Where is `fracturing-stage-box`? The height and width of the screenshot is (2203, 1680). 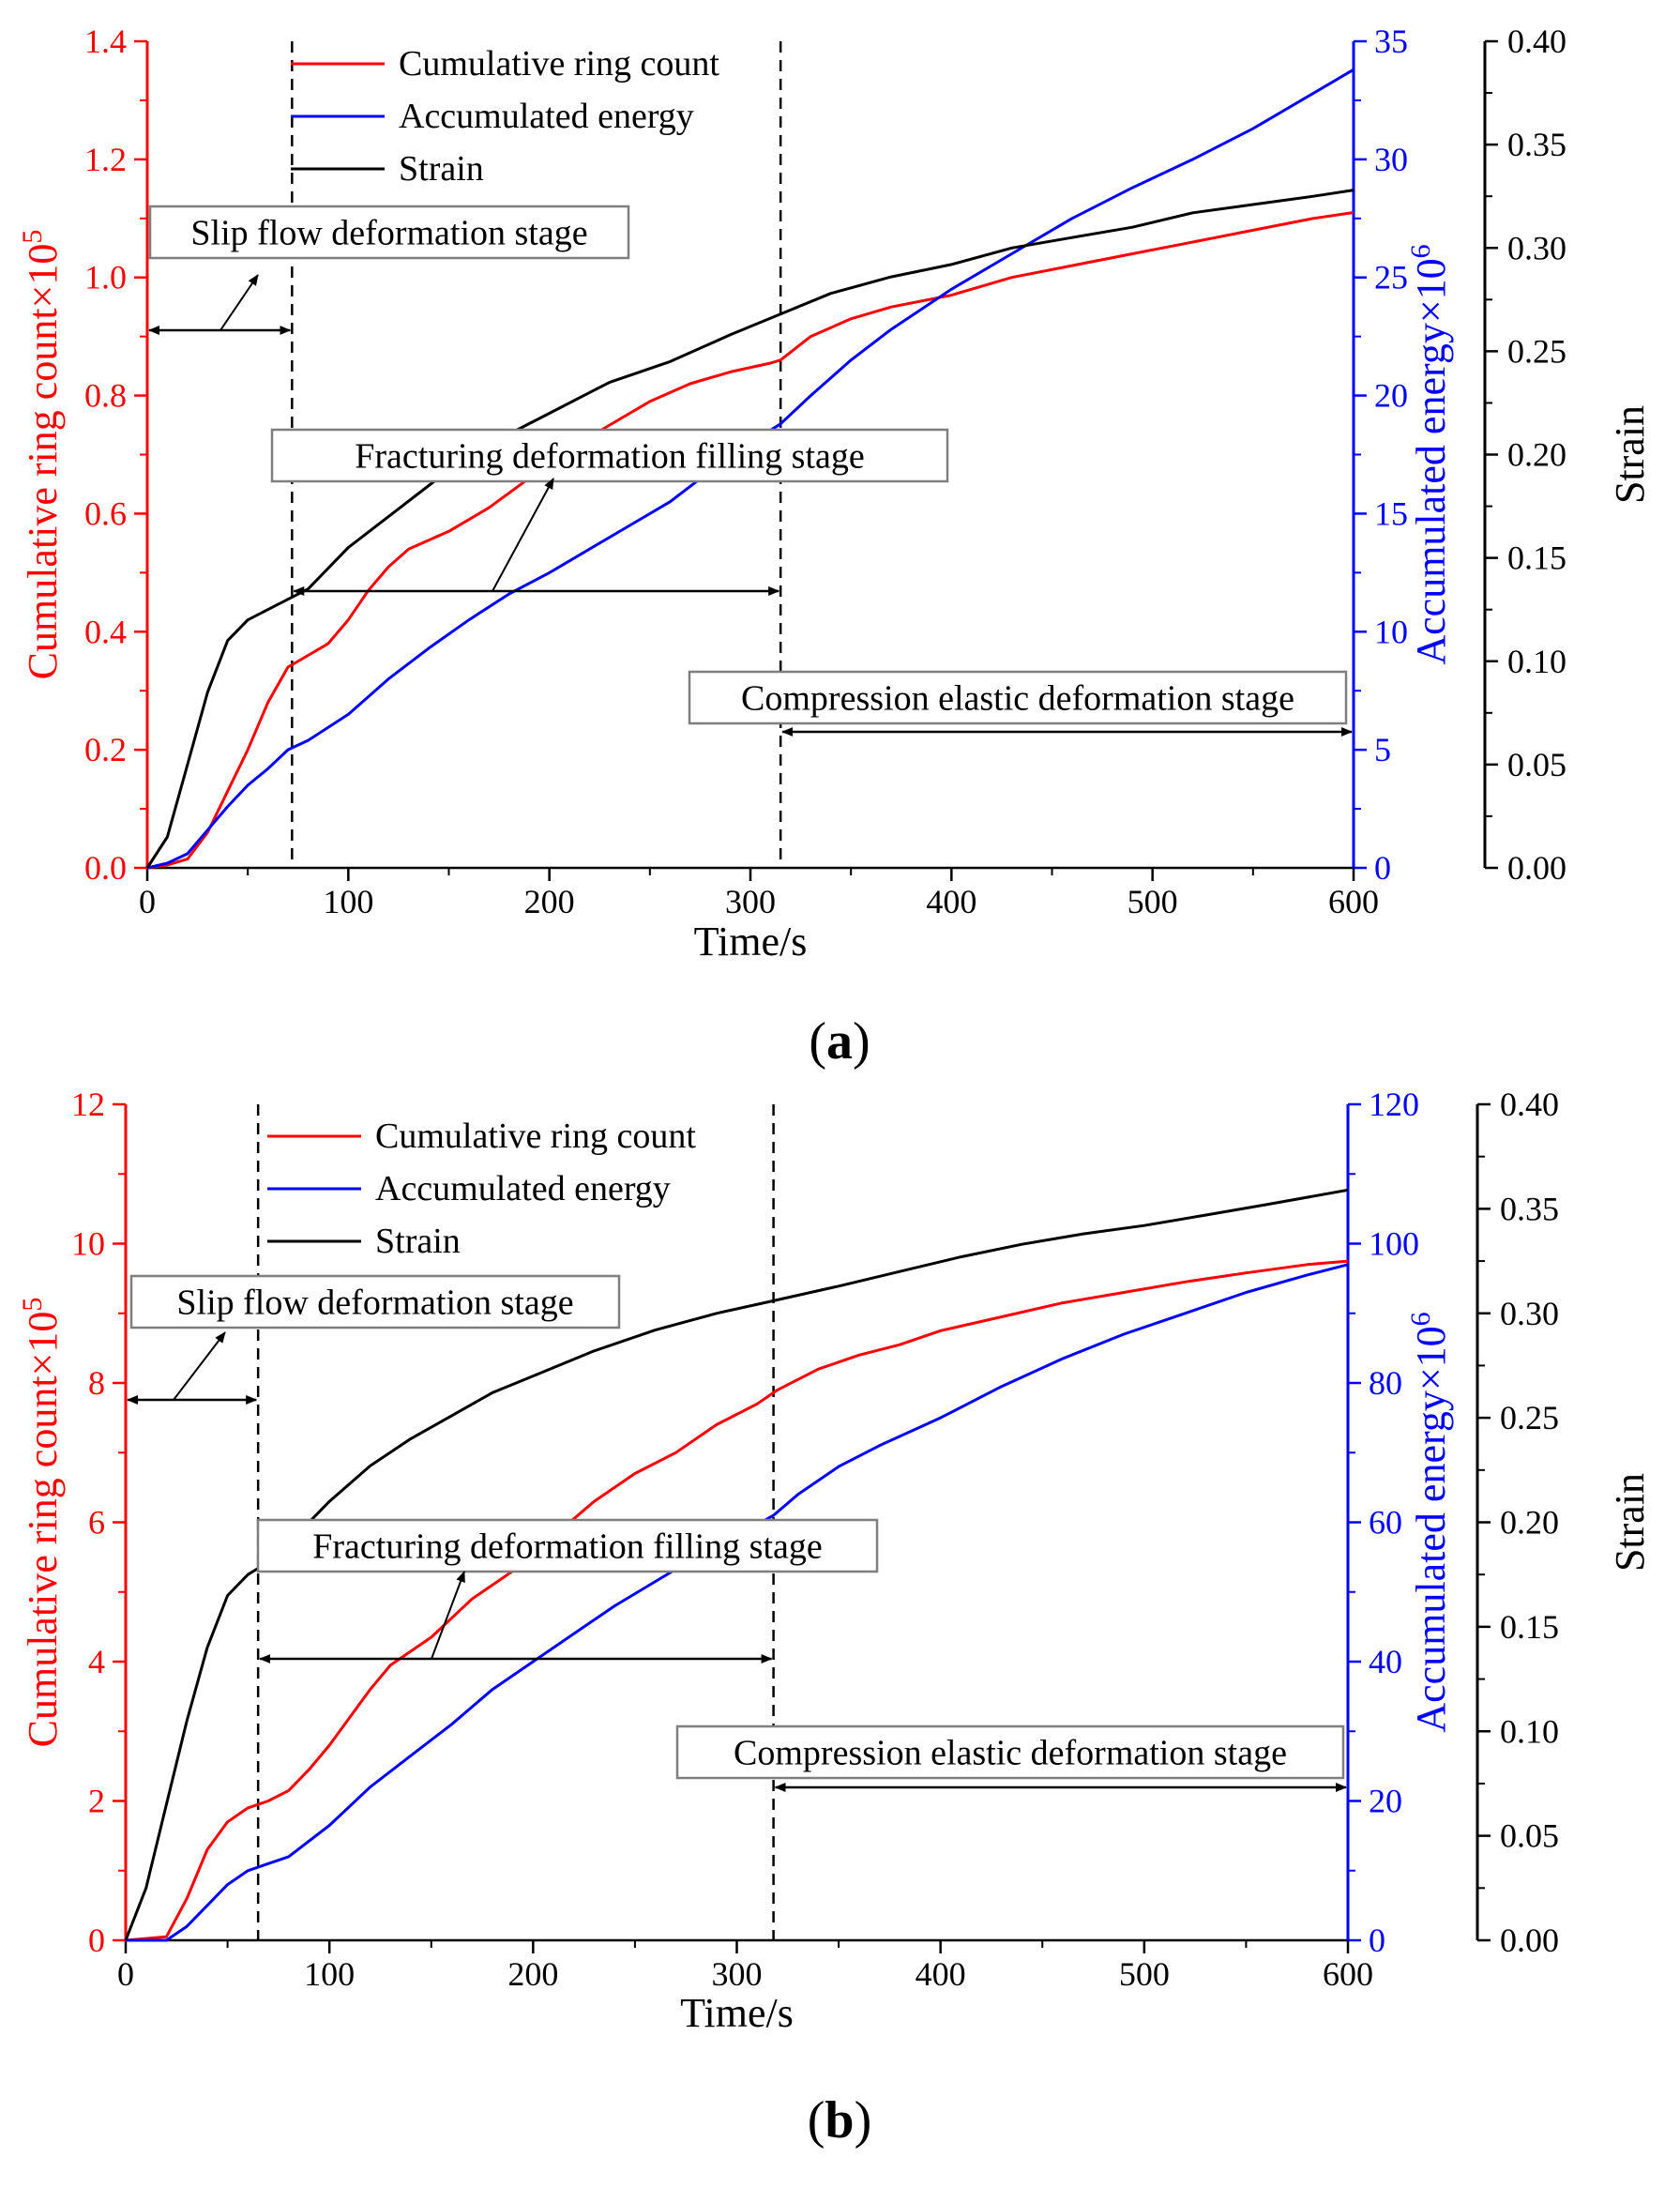
fracturing-stage-box is located at coordinates (610, 455).